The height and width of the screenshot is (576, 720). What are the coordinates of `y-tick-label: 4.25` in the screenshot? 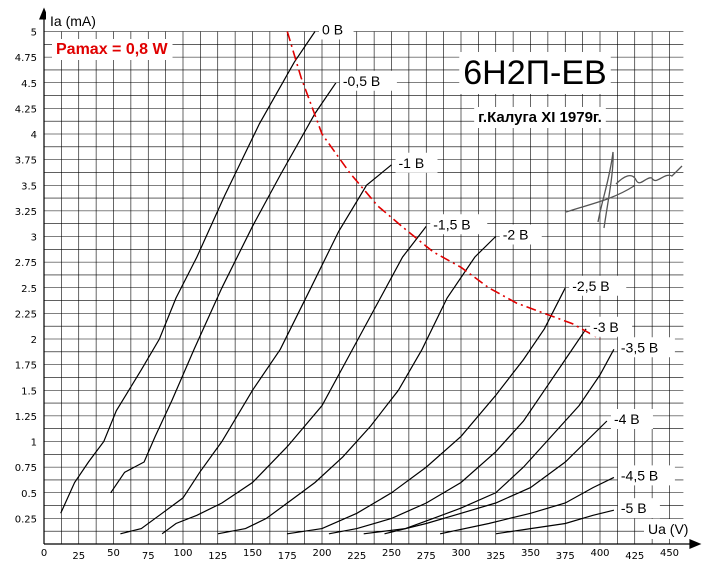 It's located at (26, 109).